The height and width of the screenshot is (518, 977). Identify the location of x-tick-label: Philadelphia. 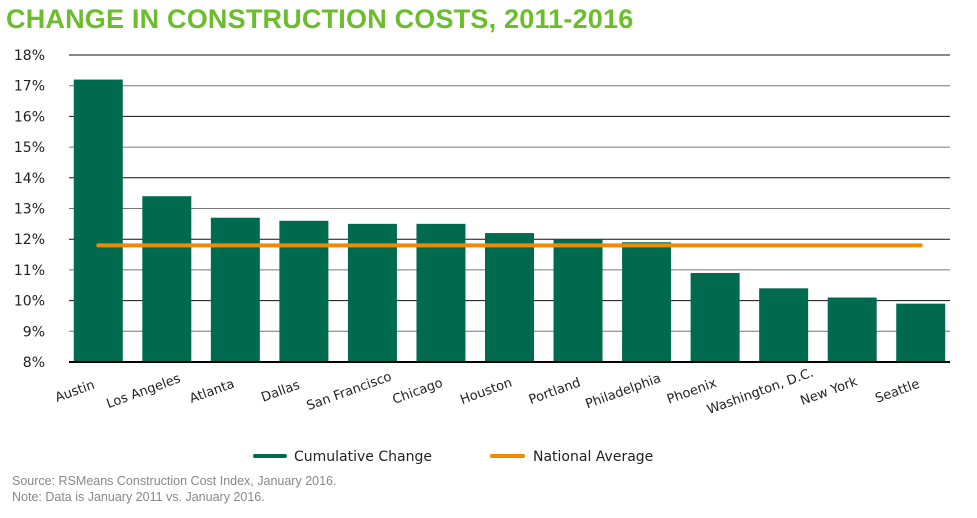
(624, 391).